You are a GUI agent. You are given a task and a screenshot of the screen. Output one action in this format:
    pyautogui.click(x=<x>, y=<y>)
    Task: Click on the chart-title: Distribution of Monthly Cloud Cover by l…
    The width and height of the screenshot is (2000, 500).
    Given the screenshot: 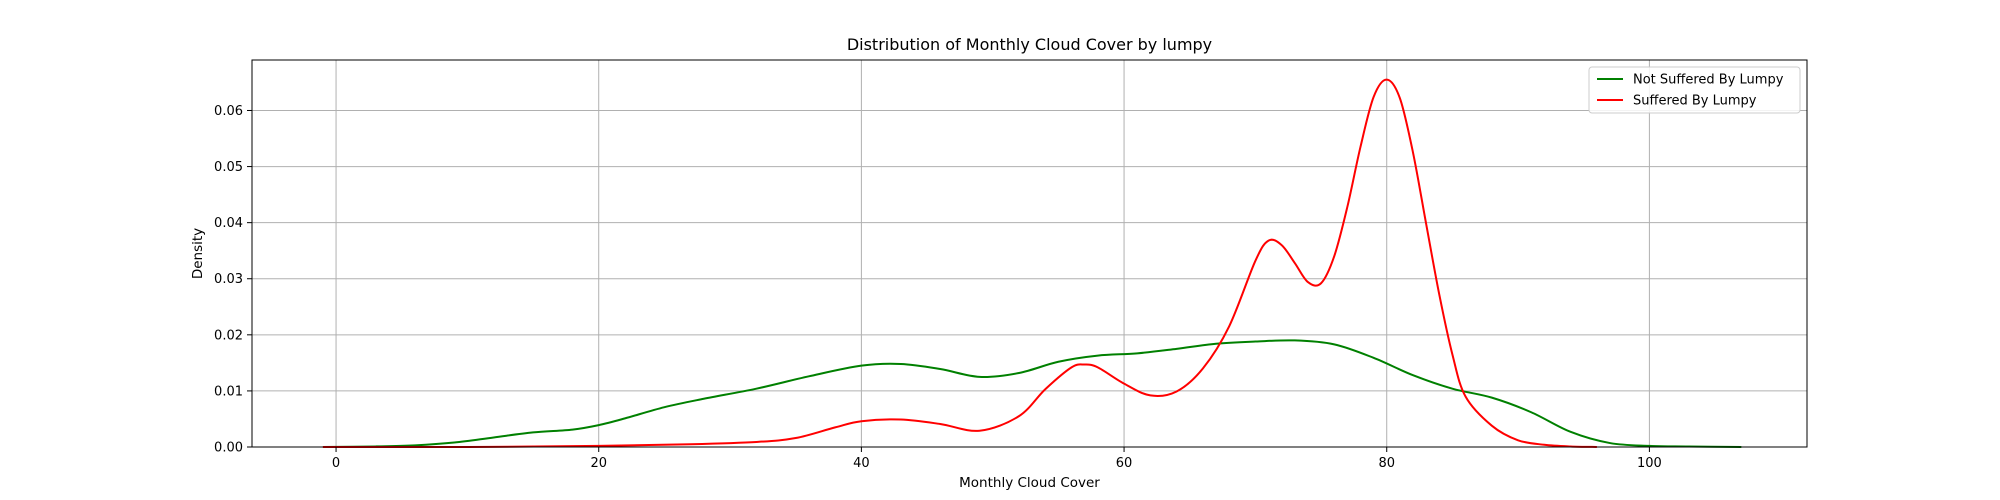 What is the action you would take?
    pyautogui.click(x=1029, y=44)
    